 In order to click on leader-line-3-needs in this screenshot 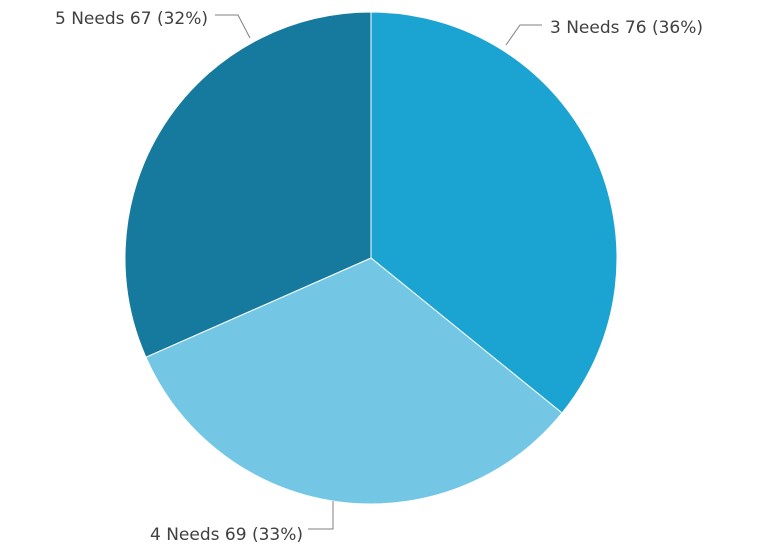, I will do `click(523, 35)`.